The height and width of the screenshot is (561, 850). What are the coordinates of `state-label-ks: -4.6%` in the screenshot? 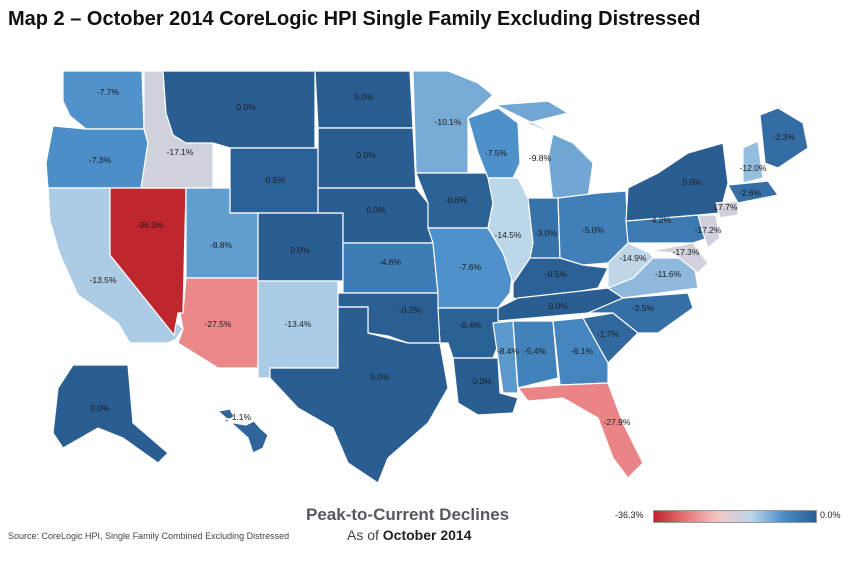 It's located at (390, 262).